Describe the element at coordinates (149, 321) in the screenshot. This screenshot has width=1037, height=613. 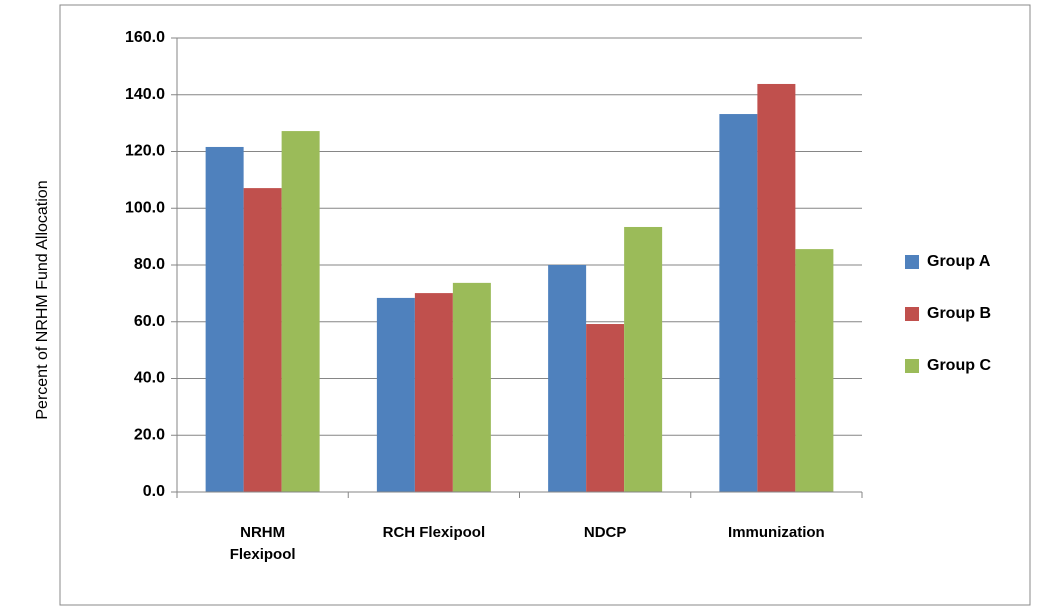
I see `y-tick-label: 60.0` at that location.